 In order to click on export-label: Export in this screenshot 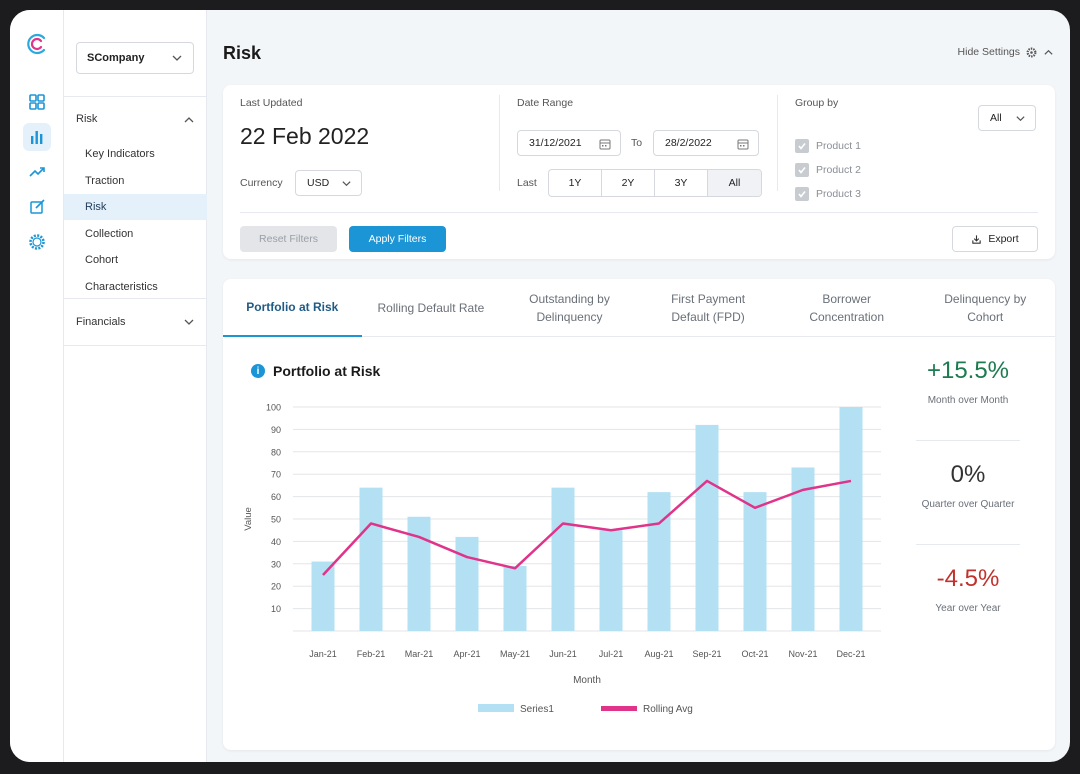, I will do `click(1003, 239)`.